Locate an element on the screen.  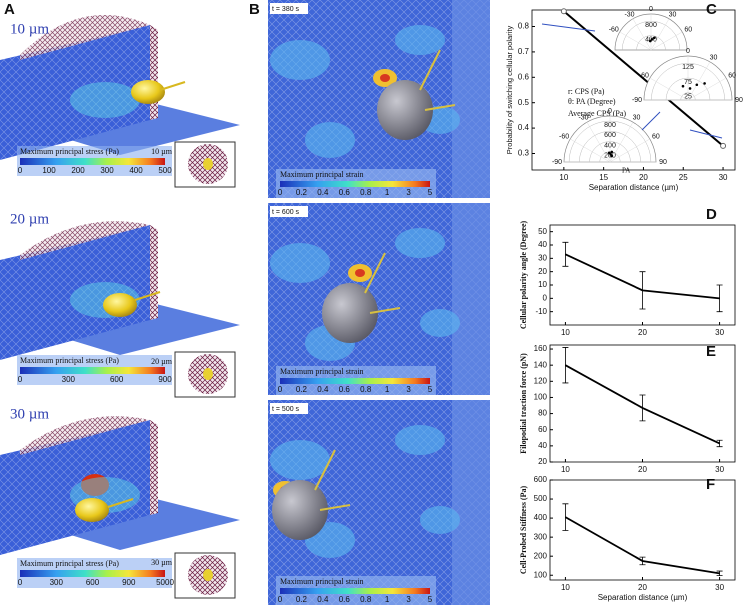
colorbar-tick-label: 0.2 is located at coordinates (302, 192).